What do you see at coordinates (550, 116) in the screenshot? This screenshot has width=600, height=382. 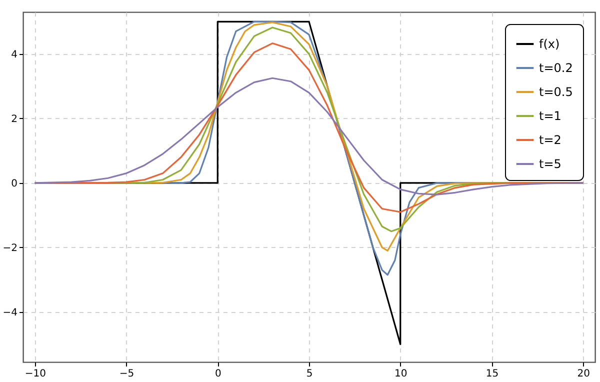 I see `legend-label: t=1` at bounding box center [550, 116].